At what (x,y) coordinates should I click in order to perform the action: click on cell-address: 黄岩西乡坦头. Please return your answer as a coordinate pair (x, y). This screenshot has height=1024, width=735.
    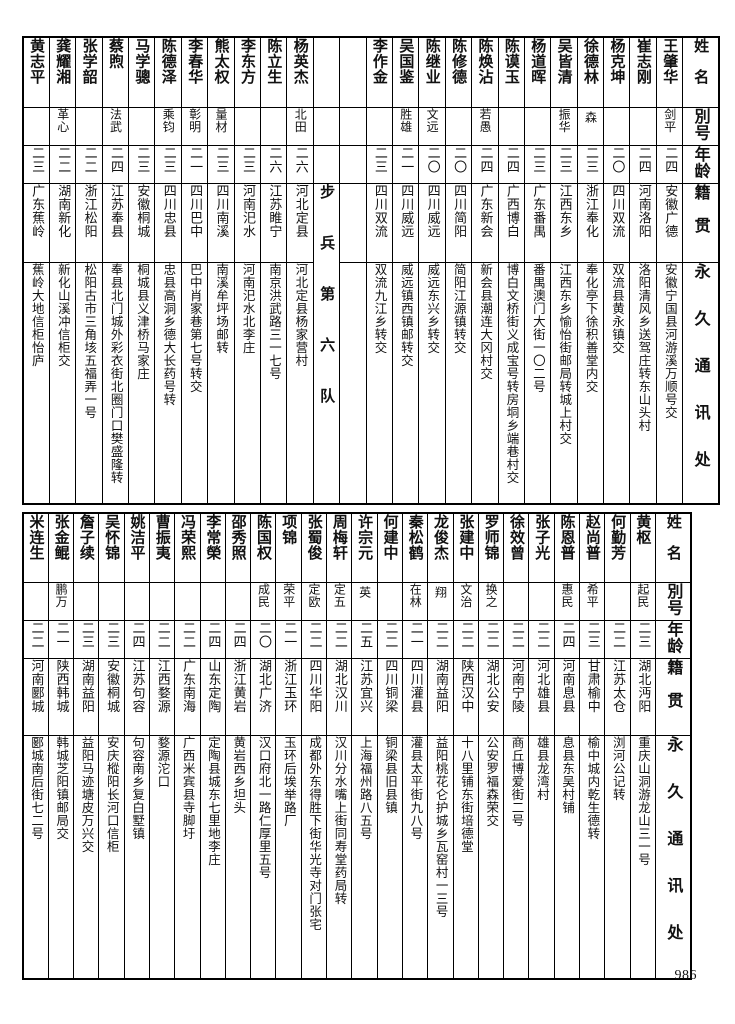
    Looking at the image, I should click on (238, 857).